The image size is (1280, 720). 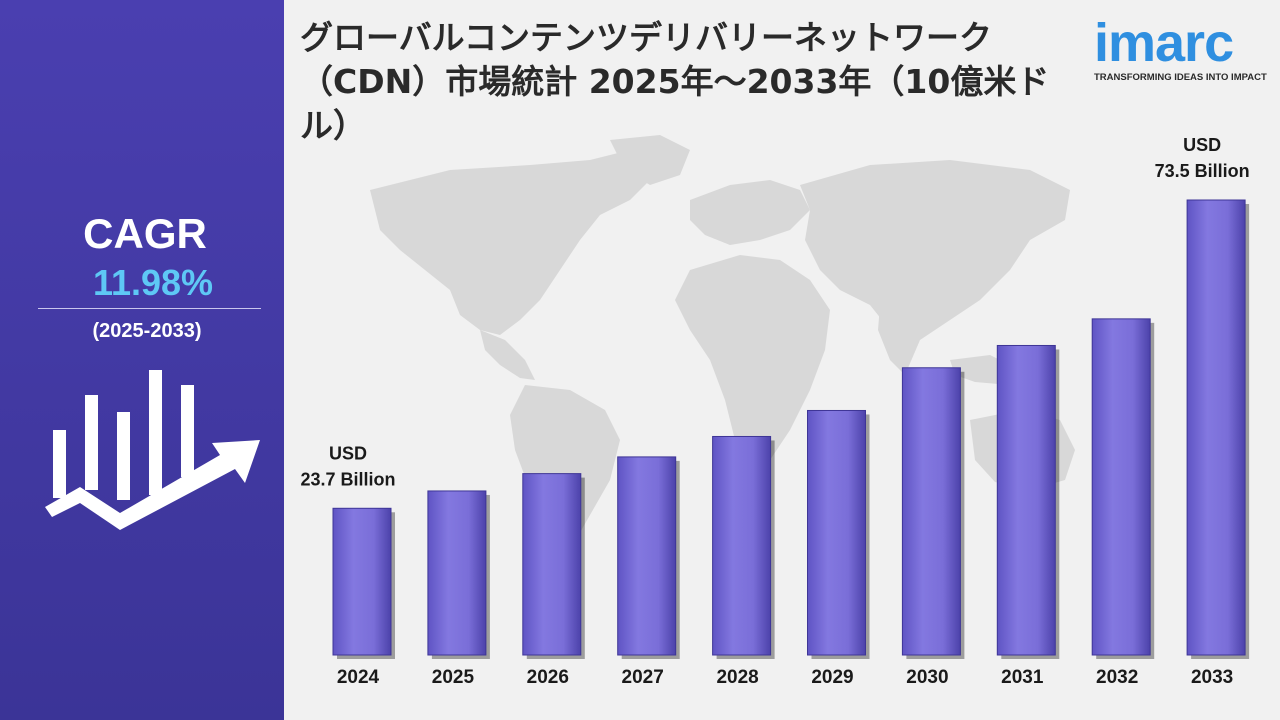 I want to click on x-tick-label-2033: 2033, so click(x=1212, y=677).